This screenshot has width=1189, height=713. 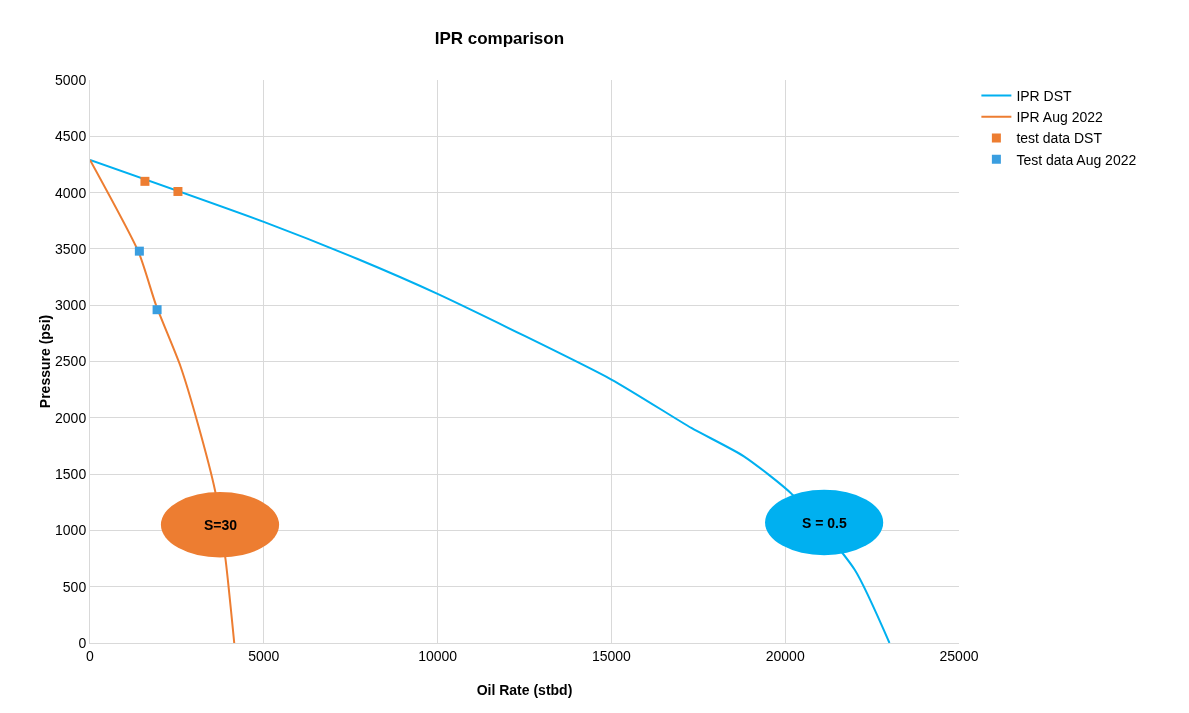 I want to click on y-tick-label: 4500, so click(x=71, y=136).